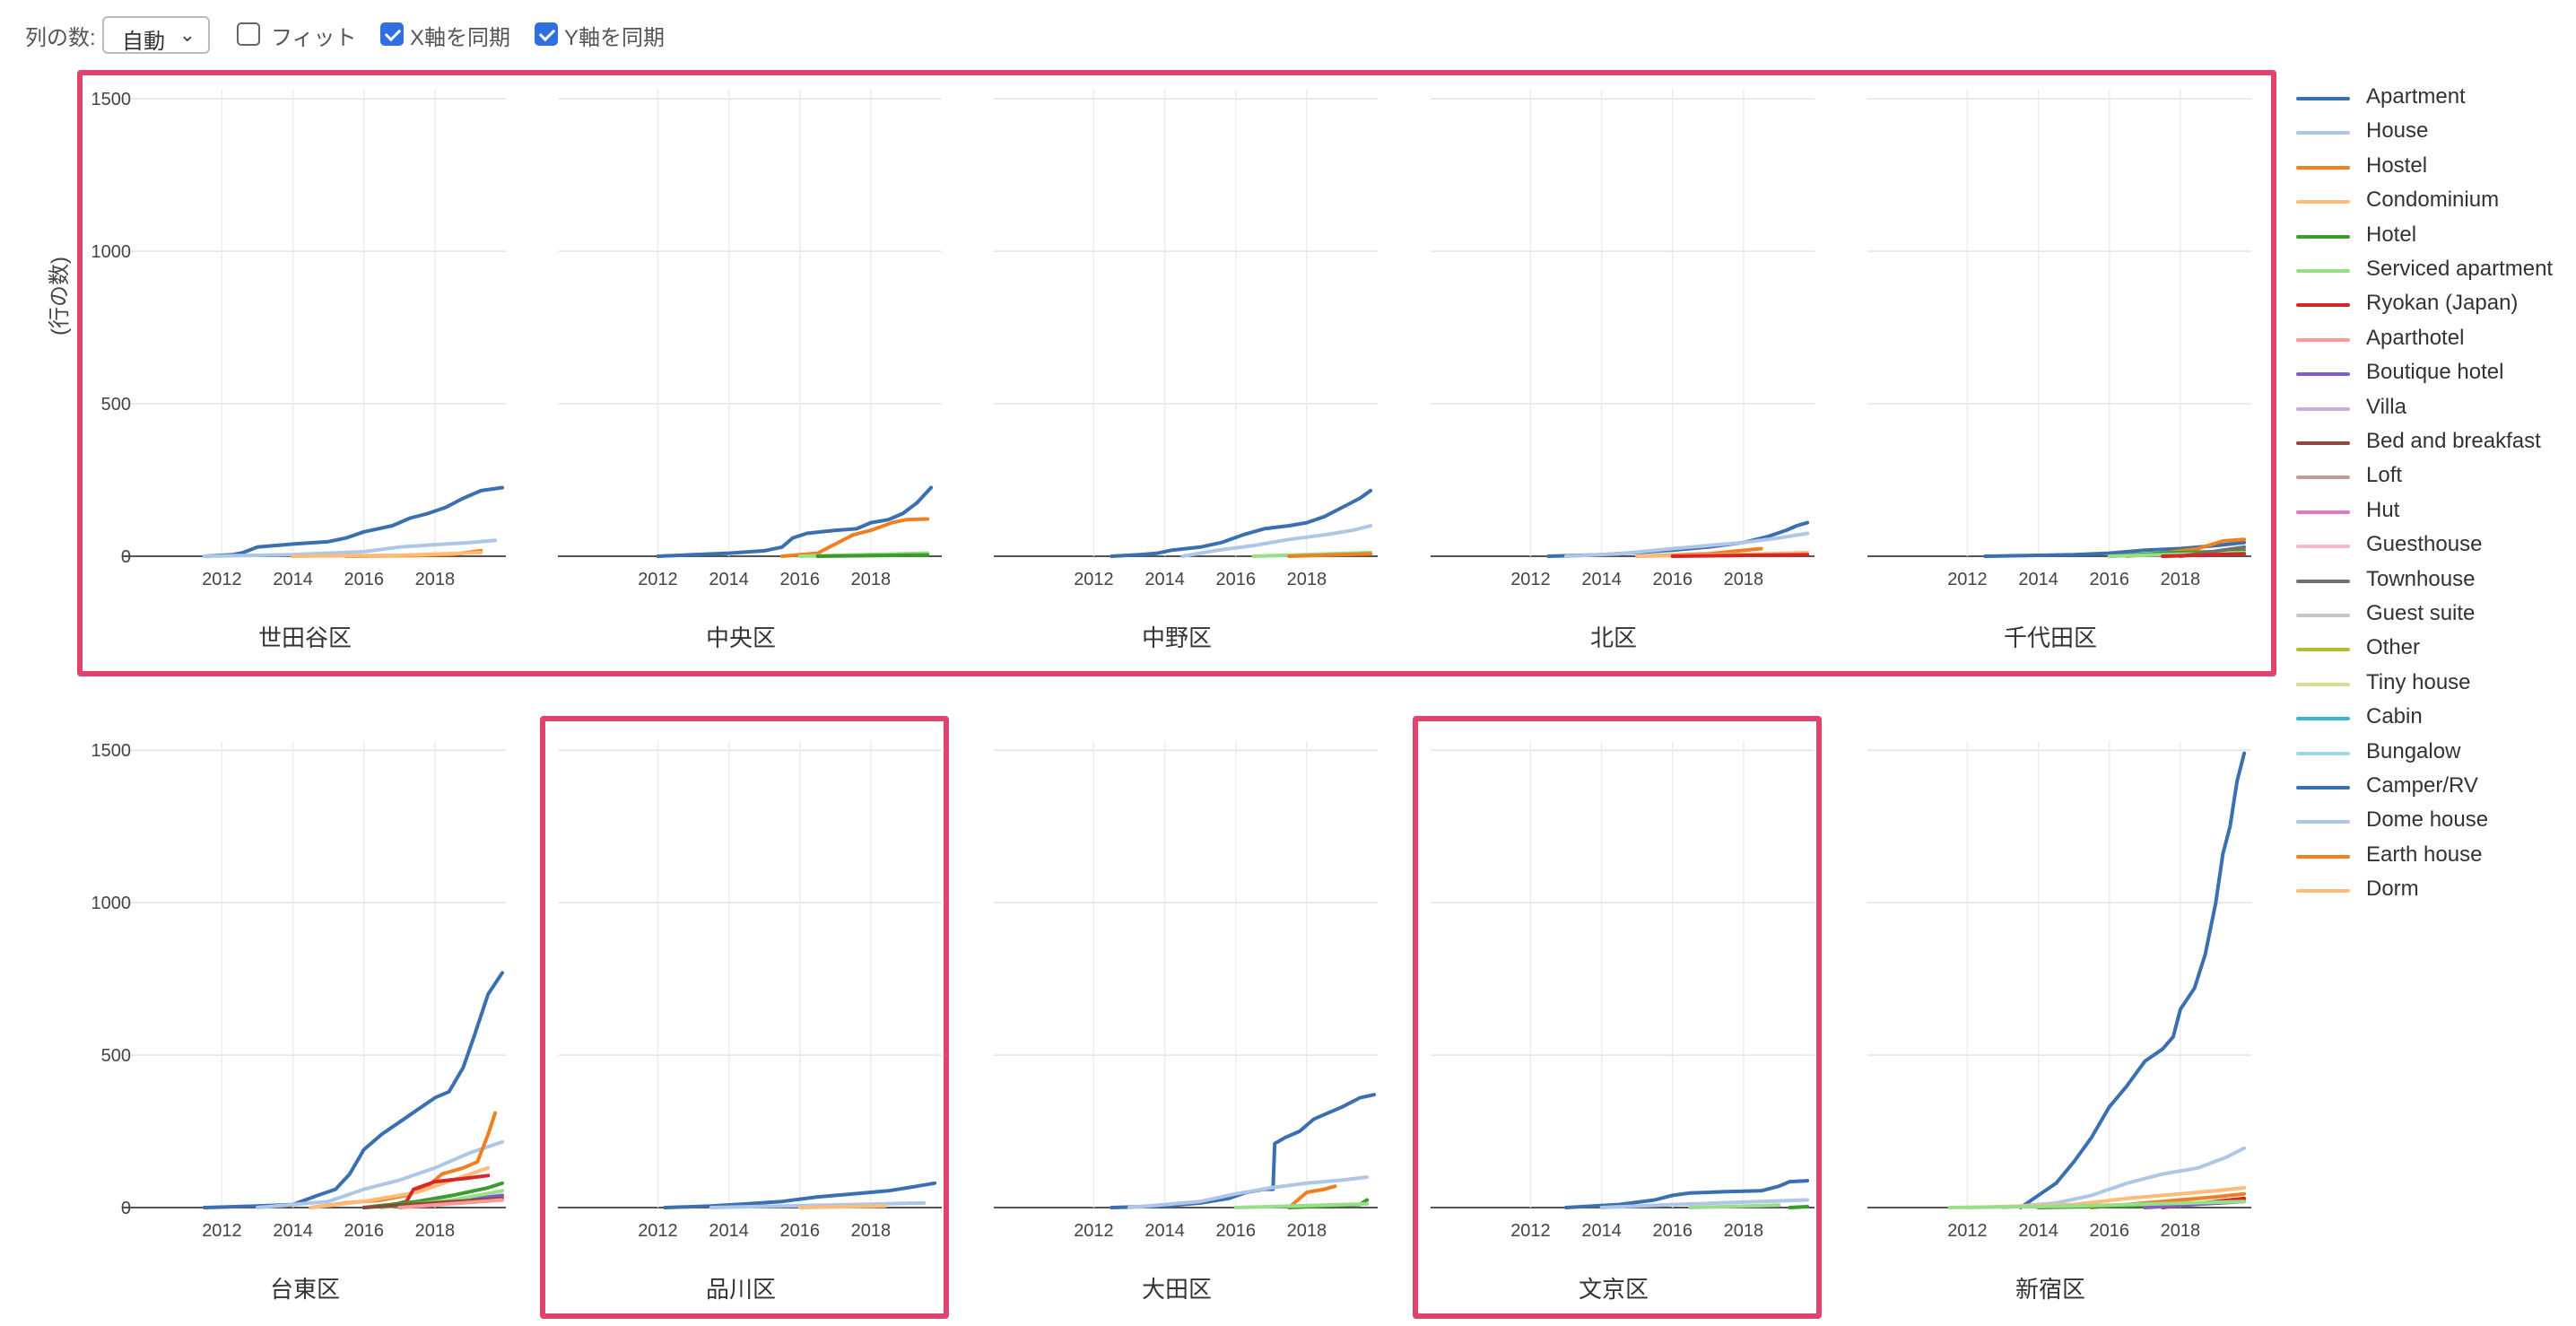 This screenshot has width=2576, height=1326. I want to click on panel-1: 2012 2014 2016 2018 0 500 1000 1500 世田谷区, so click(298, 370).